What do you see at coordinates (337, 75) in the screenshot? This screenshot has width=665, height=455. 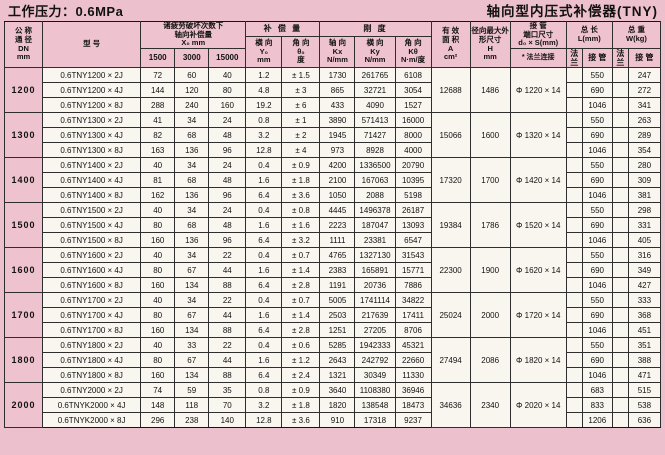 I see `axial-stiffness-cell: 1730` at bounding box center [337, 75].